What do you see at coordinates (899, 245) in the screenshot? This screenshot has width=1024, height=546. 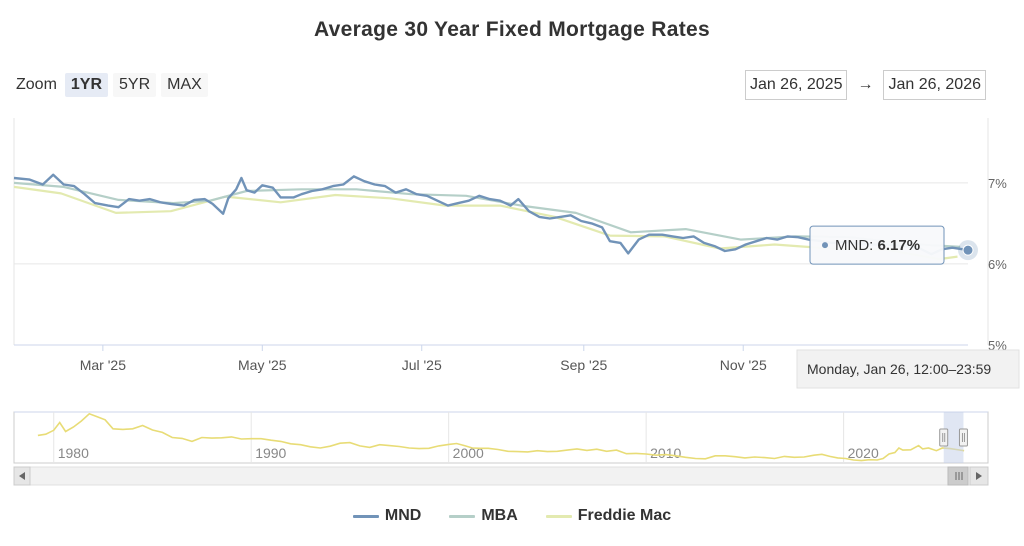 I see `tooltip-value: 6.17%` at bounding box center [899, 245].